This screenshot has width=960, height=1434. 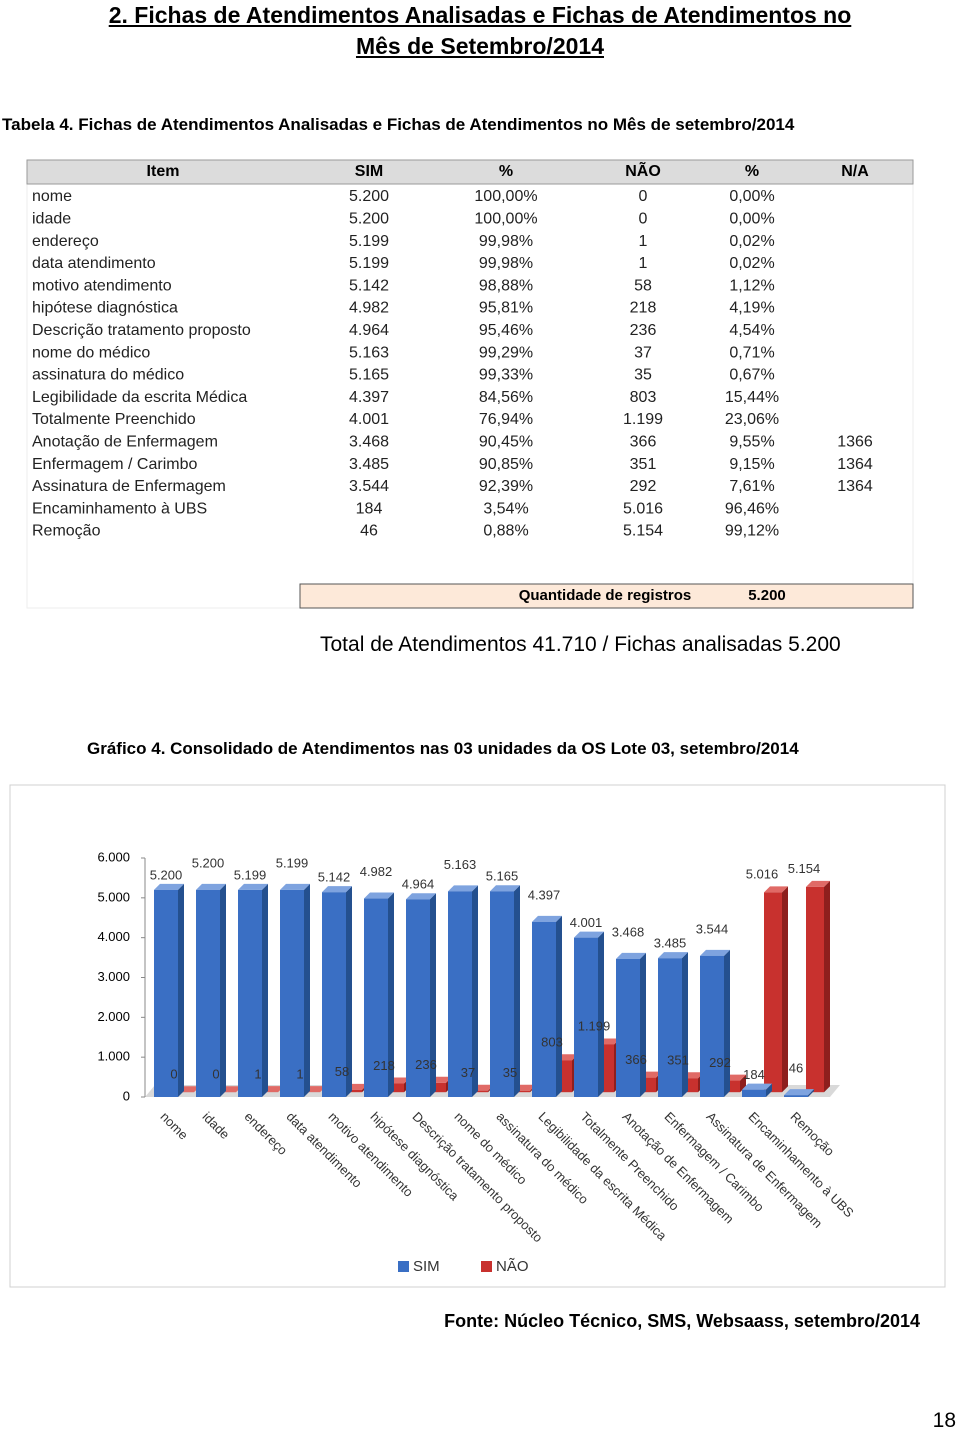 I want to click on cell: 4,54%, so click(x=751, y=330).